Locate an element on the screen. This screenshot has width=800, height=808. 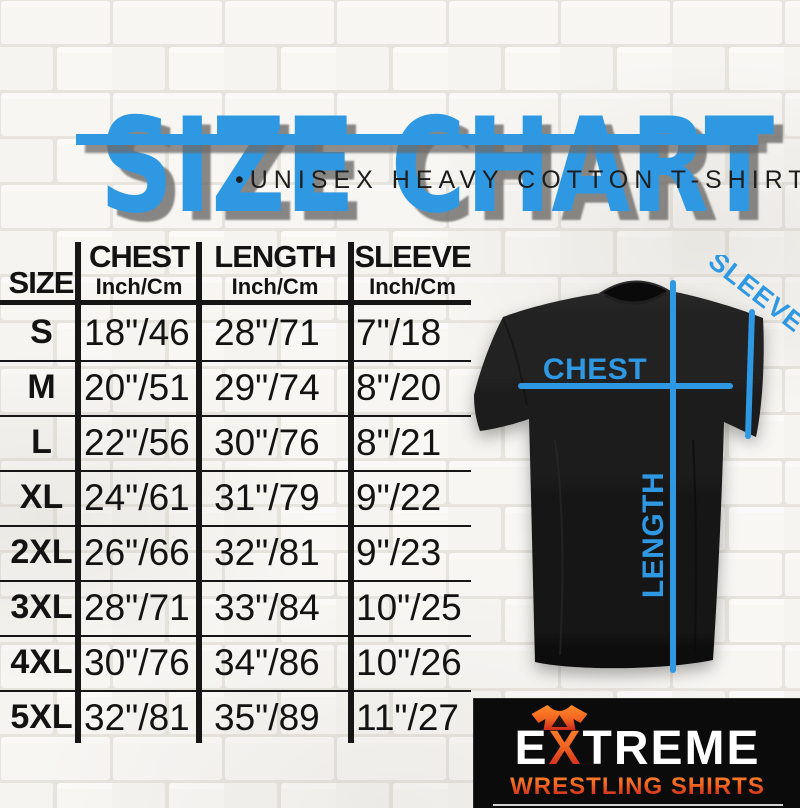
brand-name-right: TREME is located at coordinates (671, 748).